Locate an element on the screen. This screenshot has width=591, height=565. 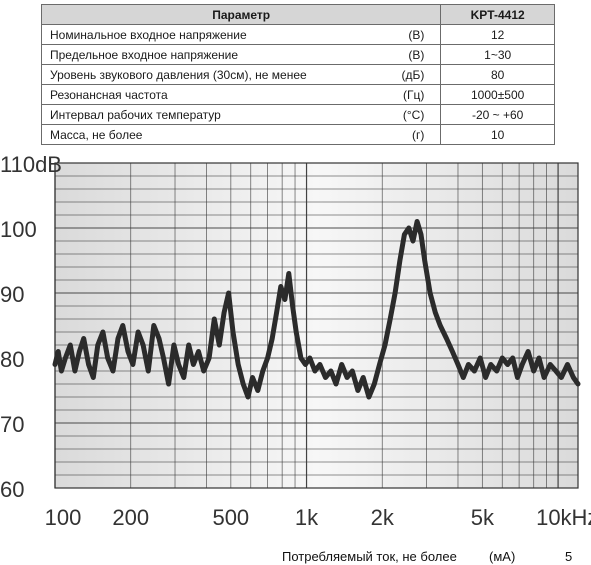
x-tick-label: 2k is located at coordinates (383, 517).